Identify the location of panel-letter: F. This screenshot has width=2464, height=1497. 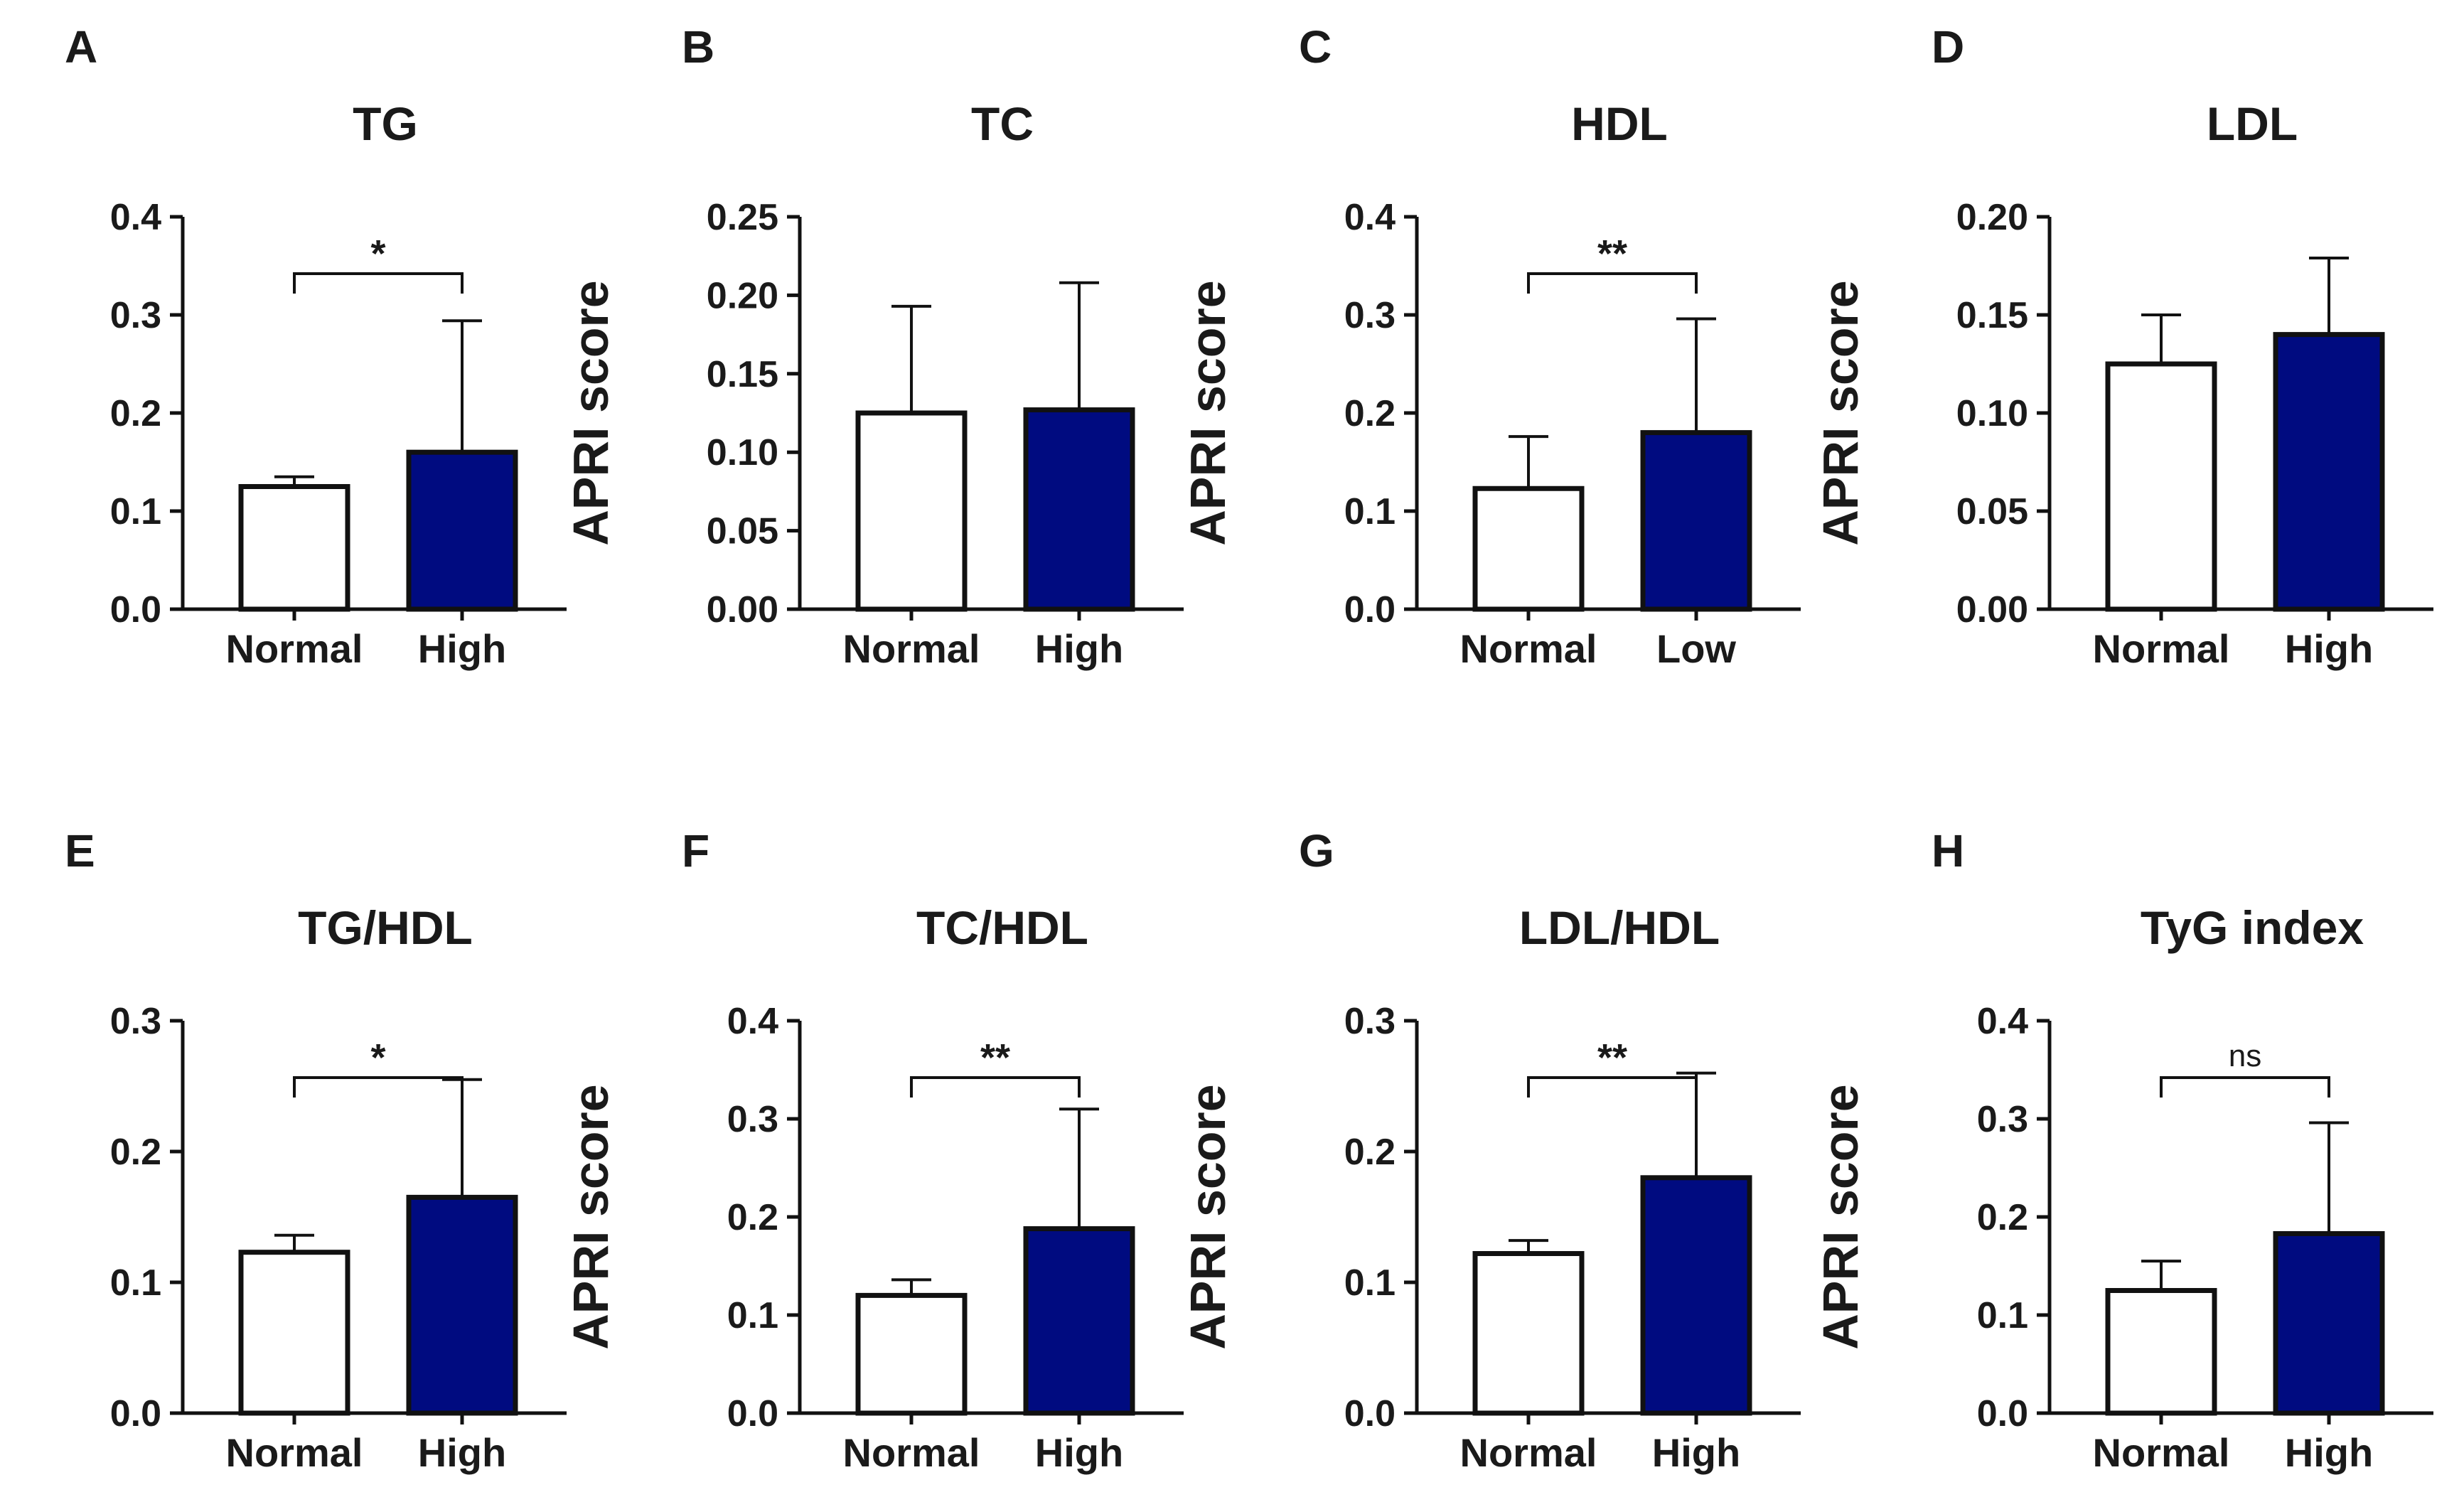
(695, 850).